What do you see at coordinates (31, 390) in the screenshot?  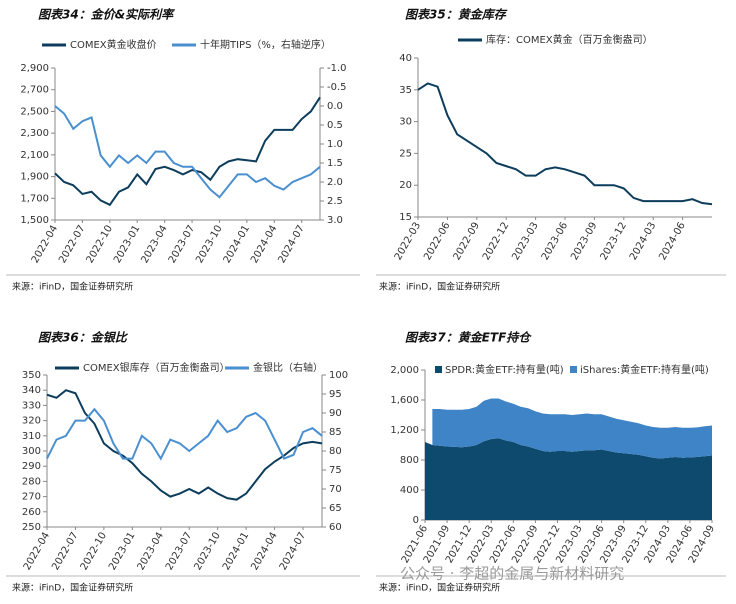 I see `y-tick-label: 340` at bounding box center [31, 390].